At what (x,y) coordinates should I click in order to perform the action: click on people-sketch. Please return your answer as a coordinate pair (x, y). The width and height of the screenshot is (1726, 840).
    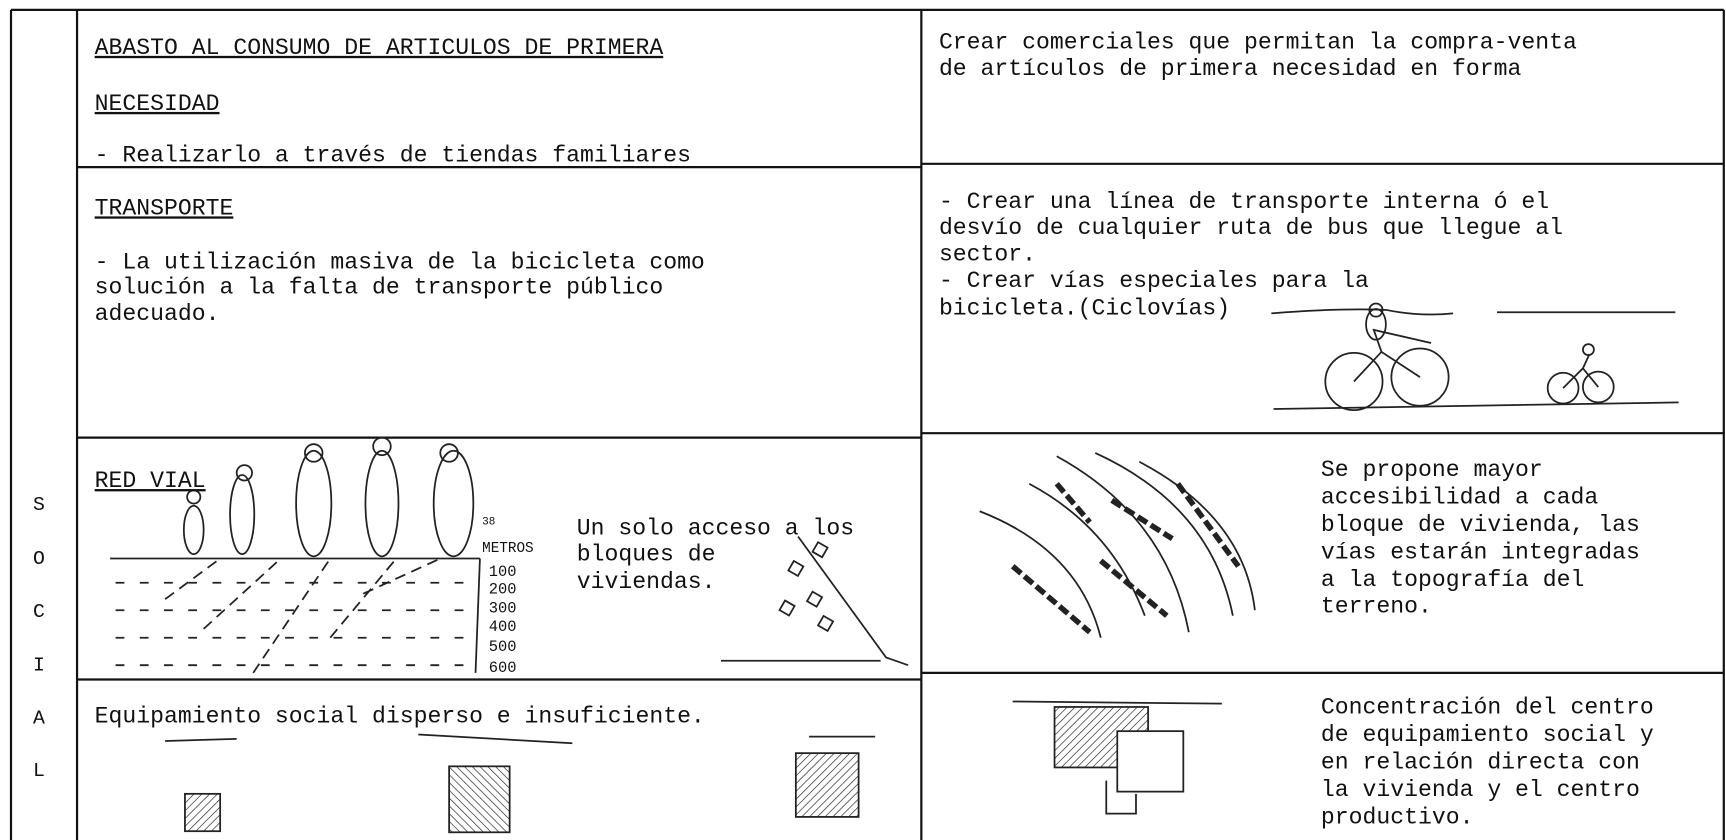
    Looking at the image, I should click on (295, 555).